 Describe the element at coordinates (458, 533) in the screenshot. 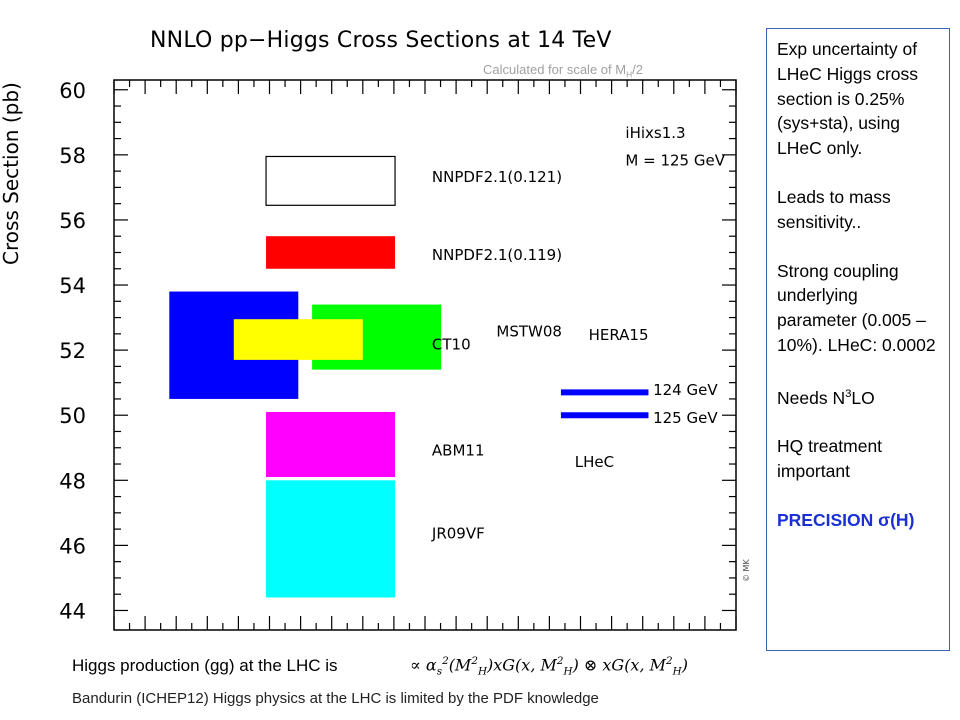

I see `label-jr09vf: JR09VF` at that location.